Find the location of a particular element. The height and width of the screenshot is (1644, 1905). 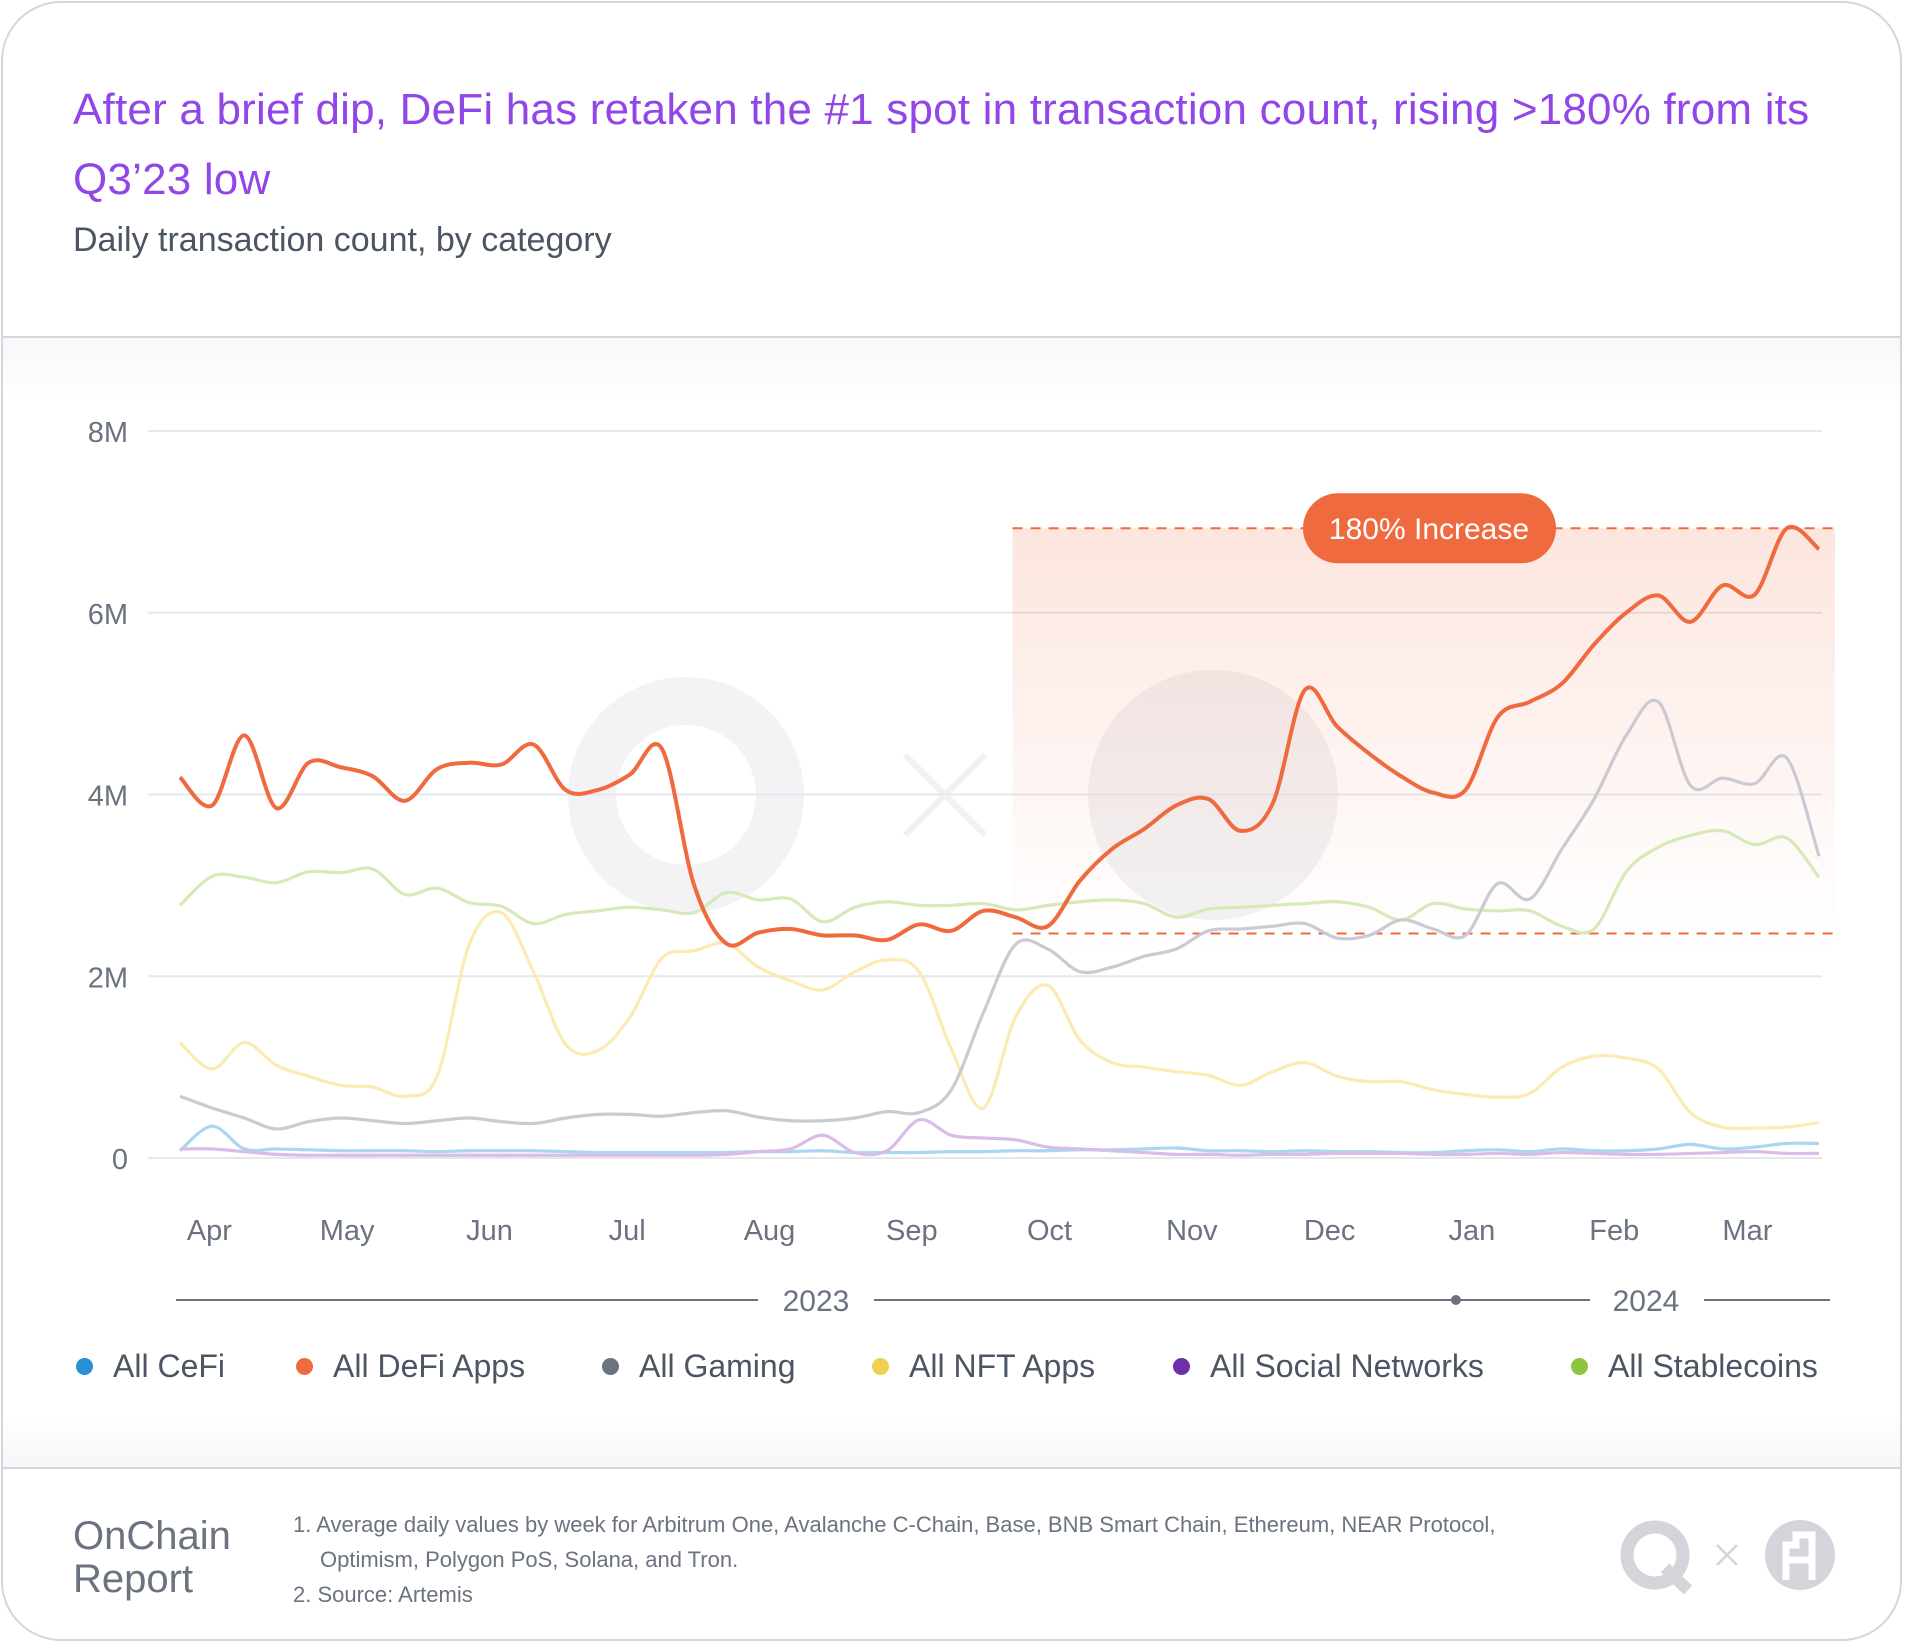

x-tick-label: Apr is located at coordinates (209, 1231).